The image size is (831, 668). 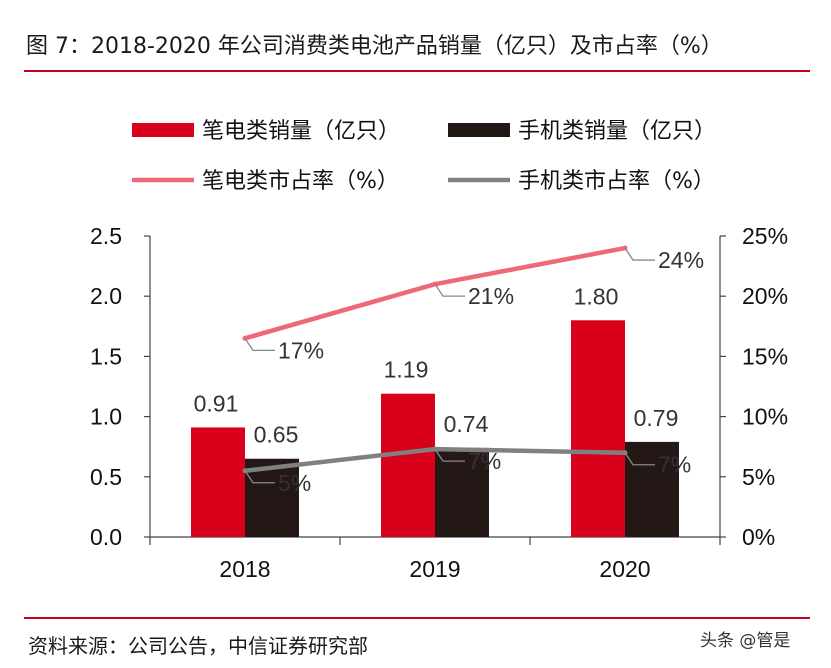 I want to click on laptop-share-label: 21%, so click(x=491, y=296).